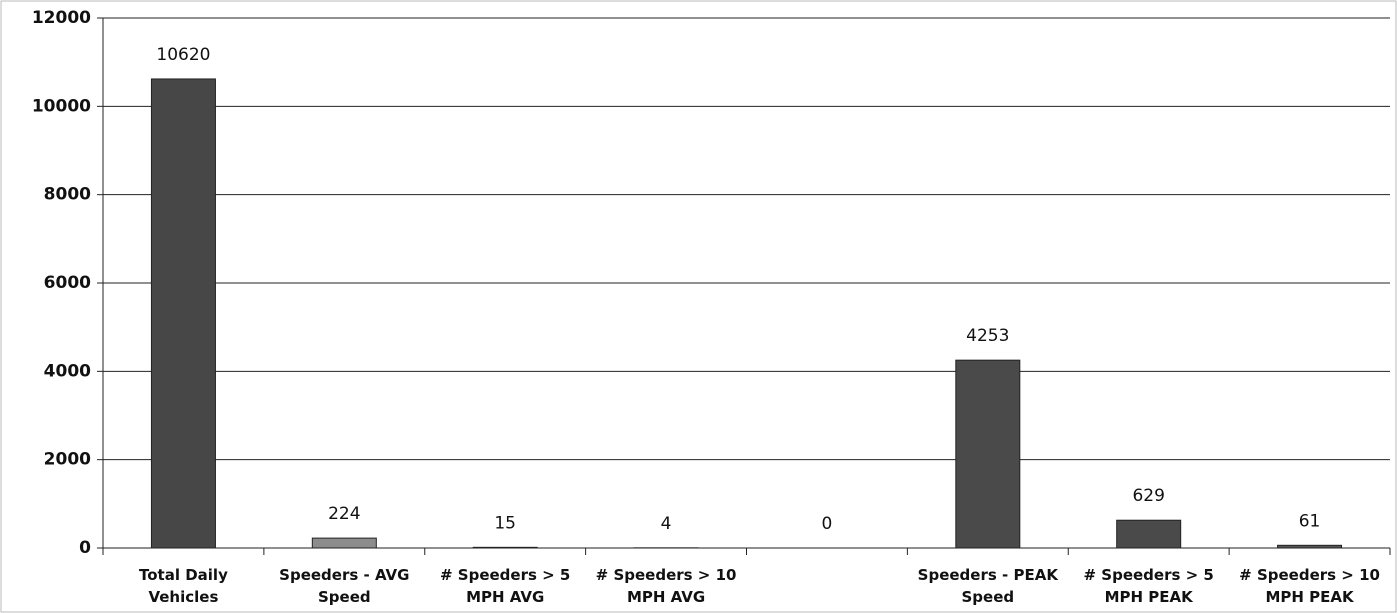 The width and height of the screenshot is (1397, 613). I want to click on data-label: 629, so click(1148, 496).